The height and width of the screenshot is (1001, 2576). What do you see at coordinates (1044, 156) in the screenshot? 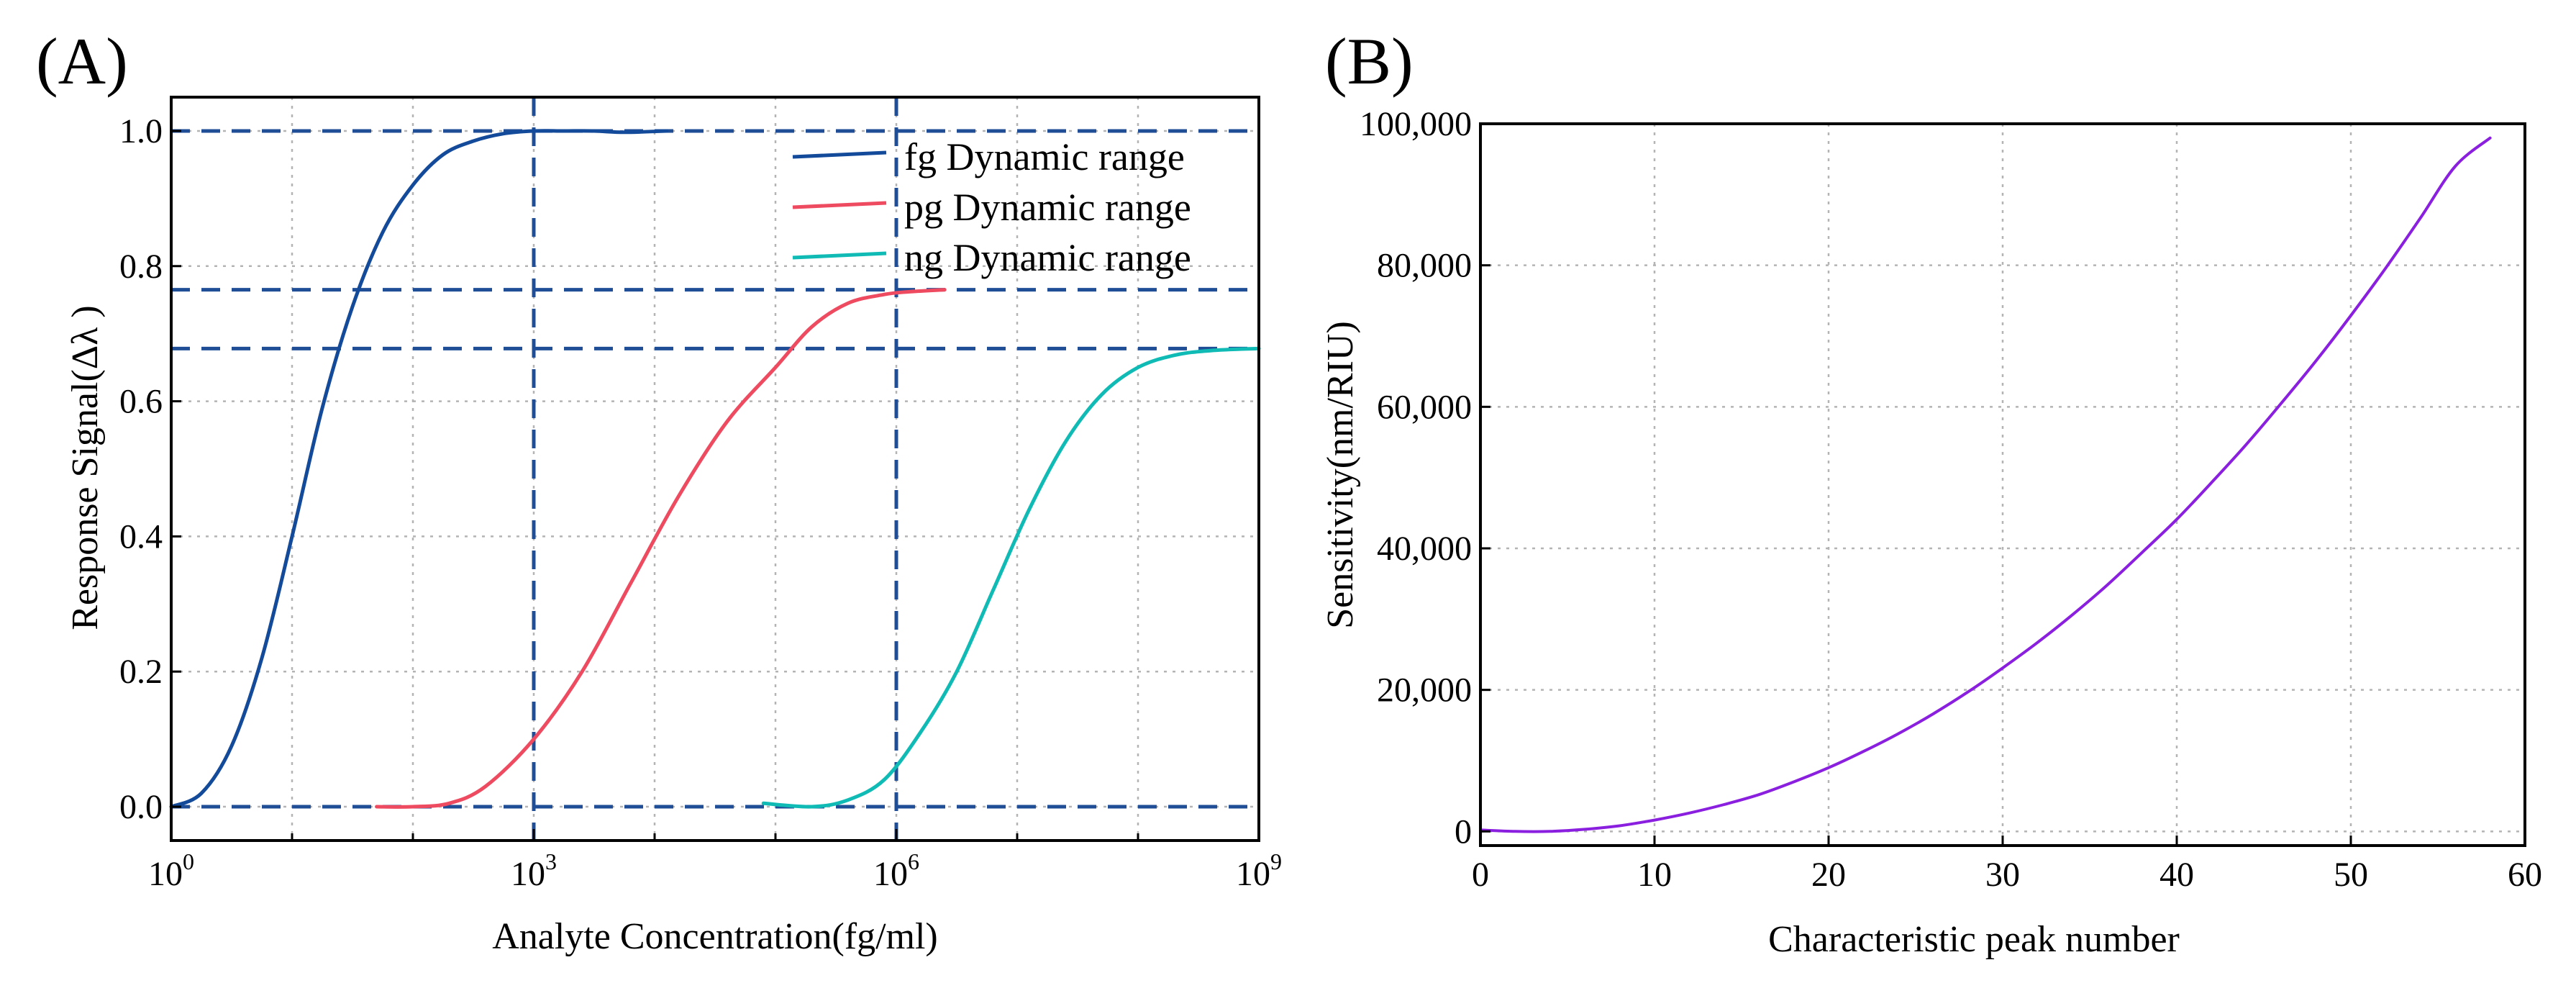
I see `panel-a-legend-label: fg Dynamic range` at bounding box center [1044, 156].